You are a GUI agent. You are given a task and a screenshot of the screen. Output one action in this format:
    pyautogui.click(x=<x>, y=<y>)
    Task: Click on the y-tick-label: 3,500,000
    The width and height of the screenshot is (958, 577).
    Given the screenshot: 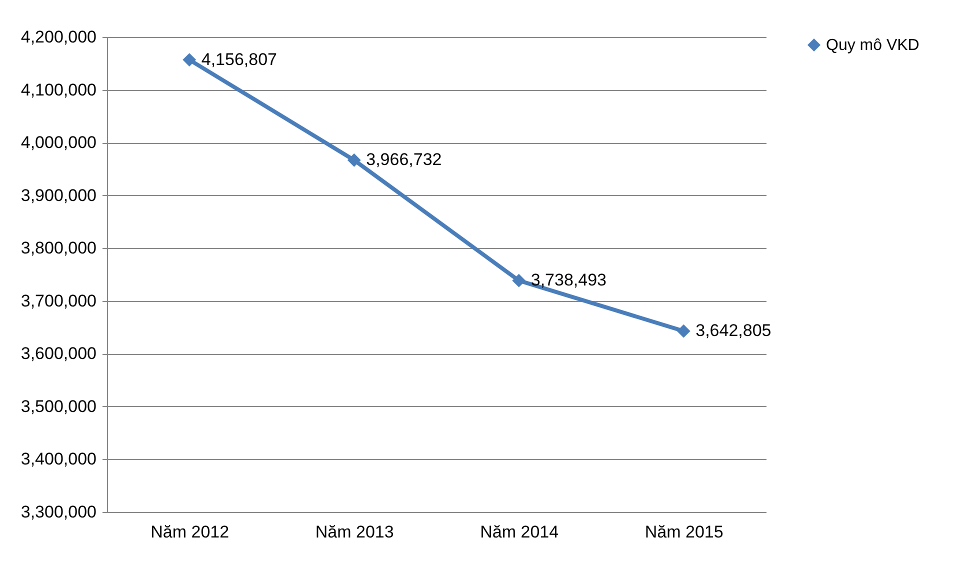 What is the action you would take?
    pyautogui.click(x=58, y=406)
    